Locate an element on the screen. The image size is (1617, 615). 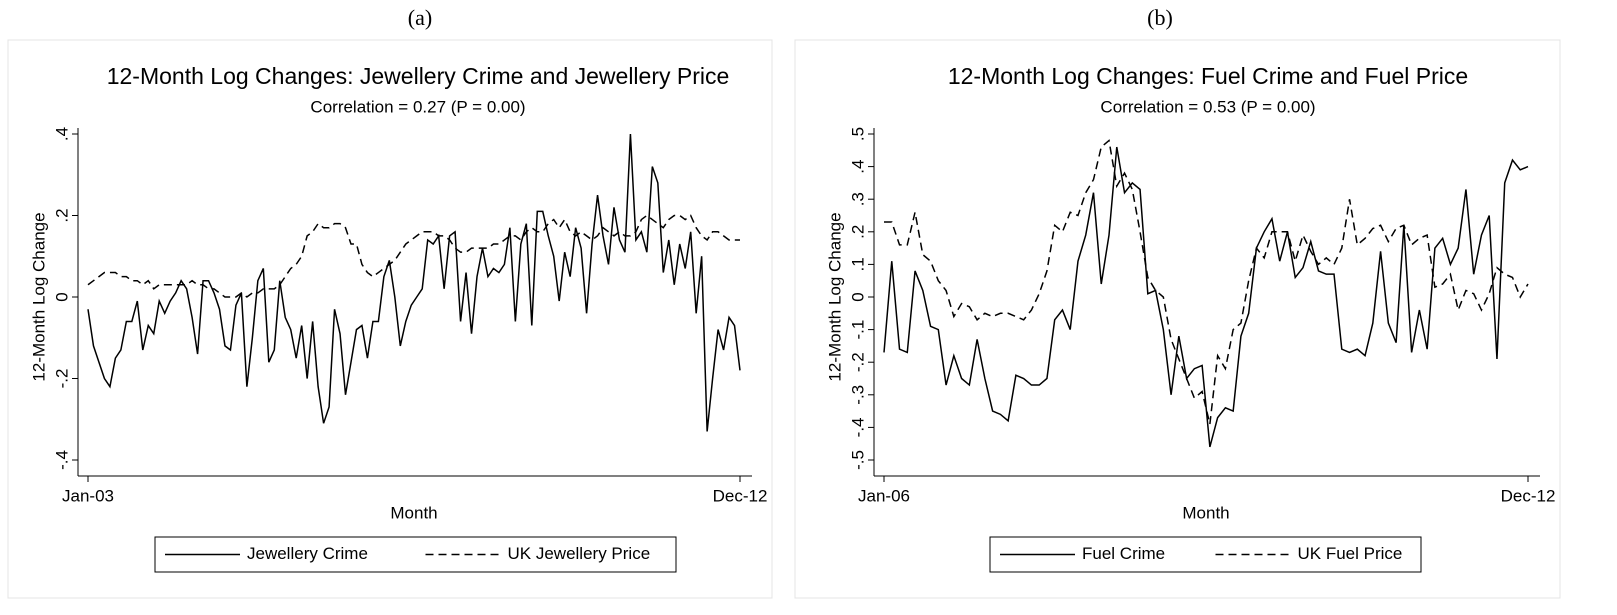
x-tick-label: Jan-03 is located at coordinates (88, 495).